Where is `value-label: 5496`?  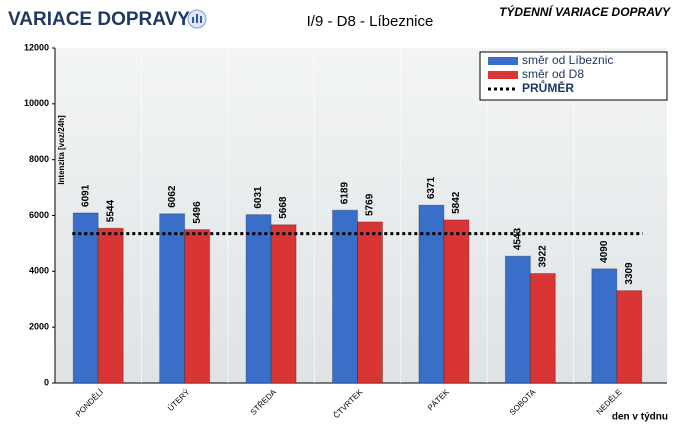 value-label: 5496 is located at coordinates (197, 212).